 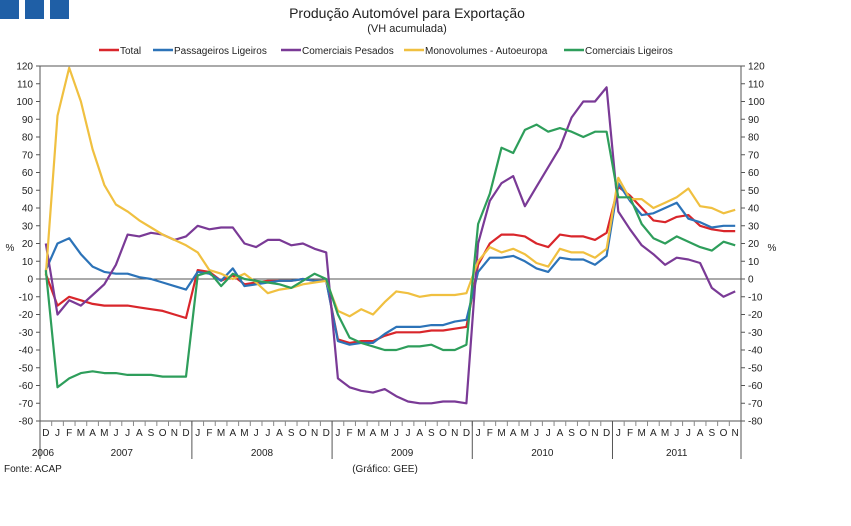 What do you see at coordinates (772, 248) in the screenshot?
I see `y-axis-label-right: %` at bounding box center [772, 248].